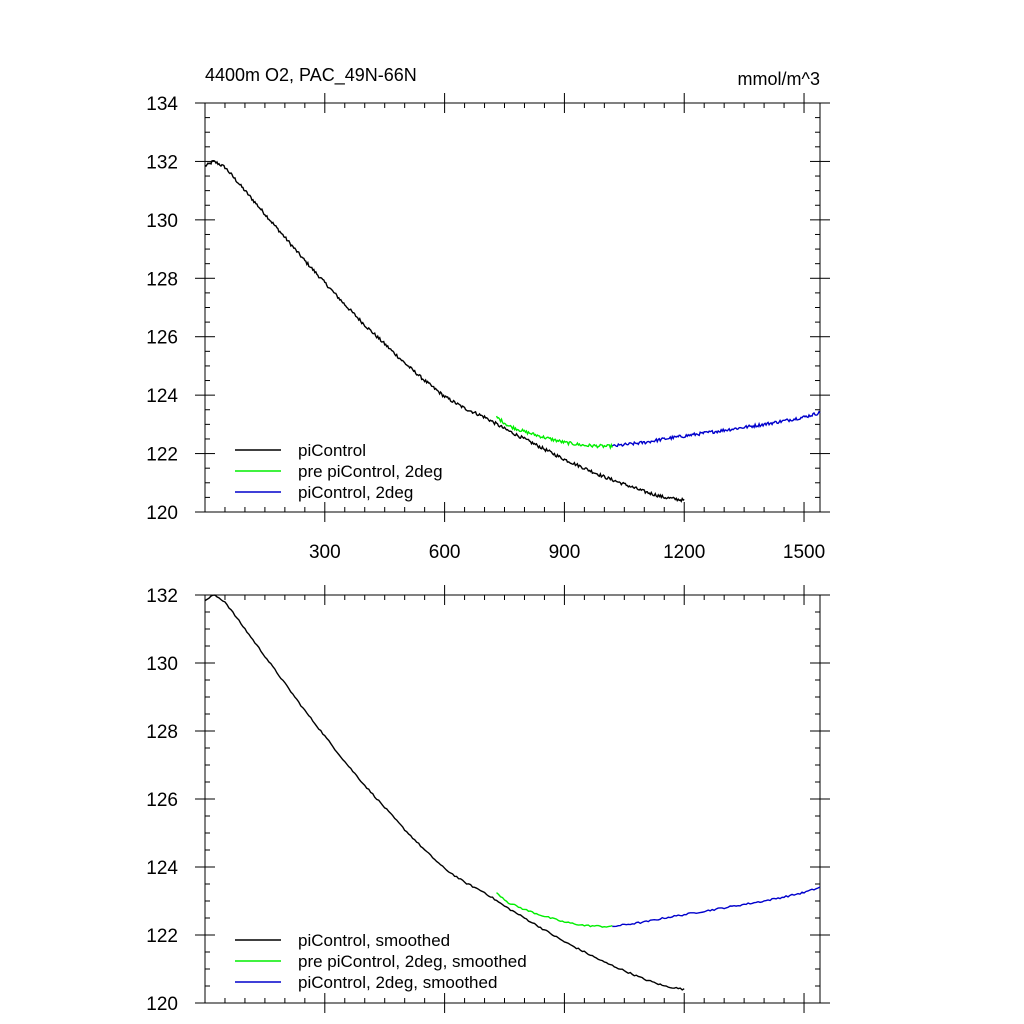 The width and height of the screenshot is (1024, 1024). What do you see at coordinates (445, 552) in the screenshot?
I see `x-tick-label: 600` at bounding box center [445, 552].